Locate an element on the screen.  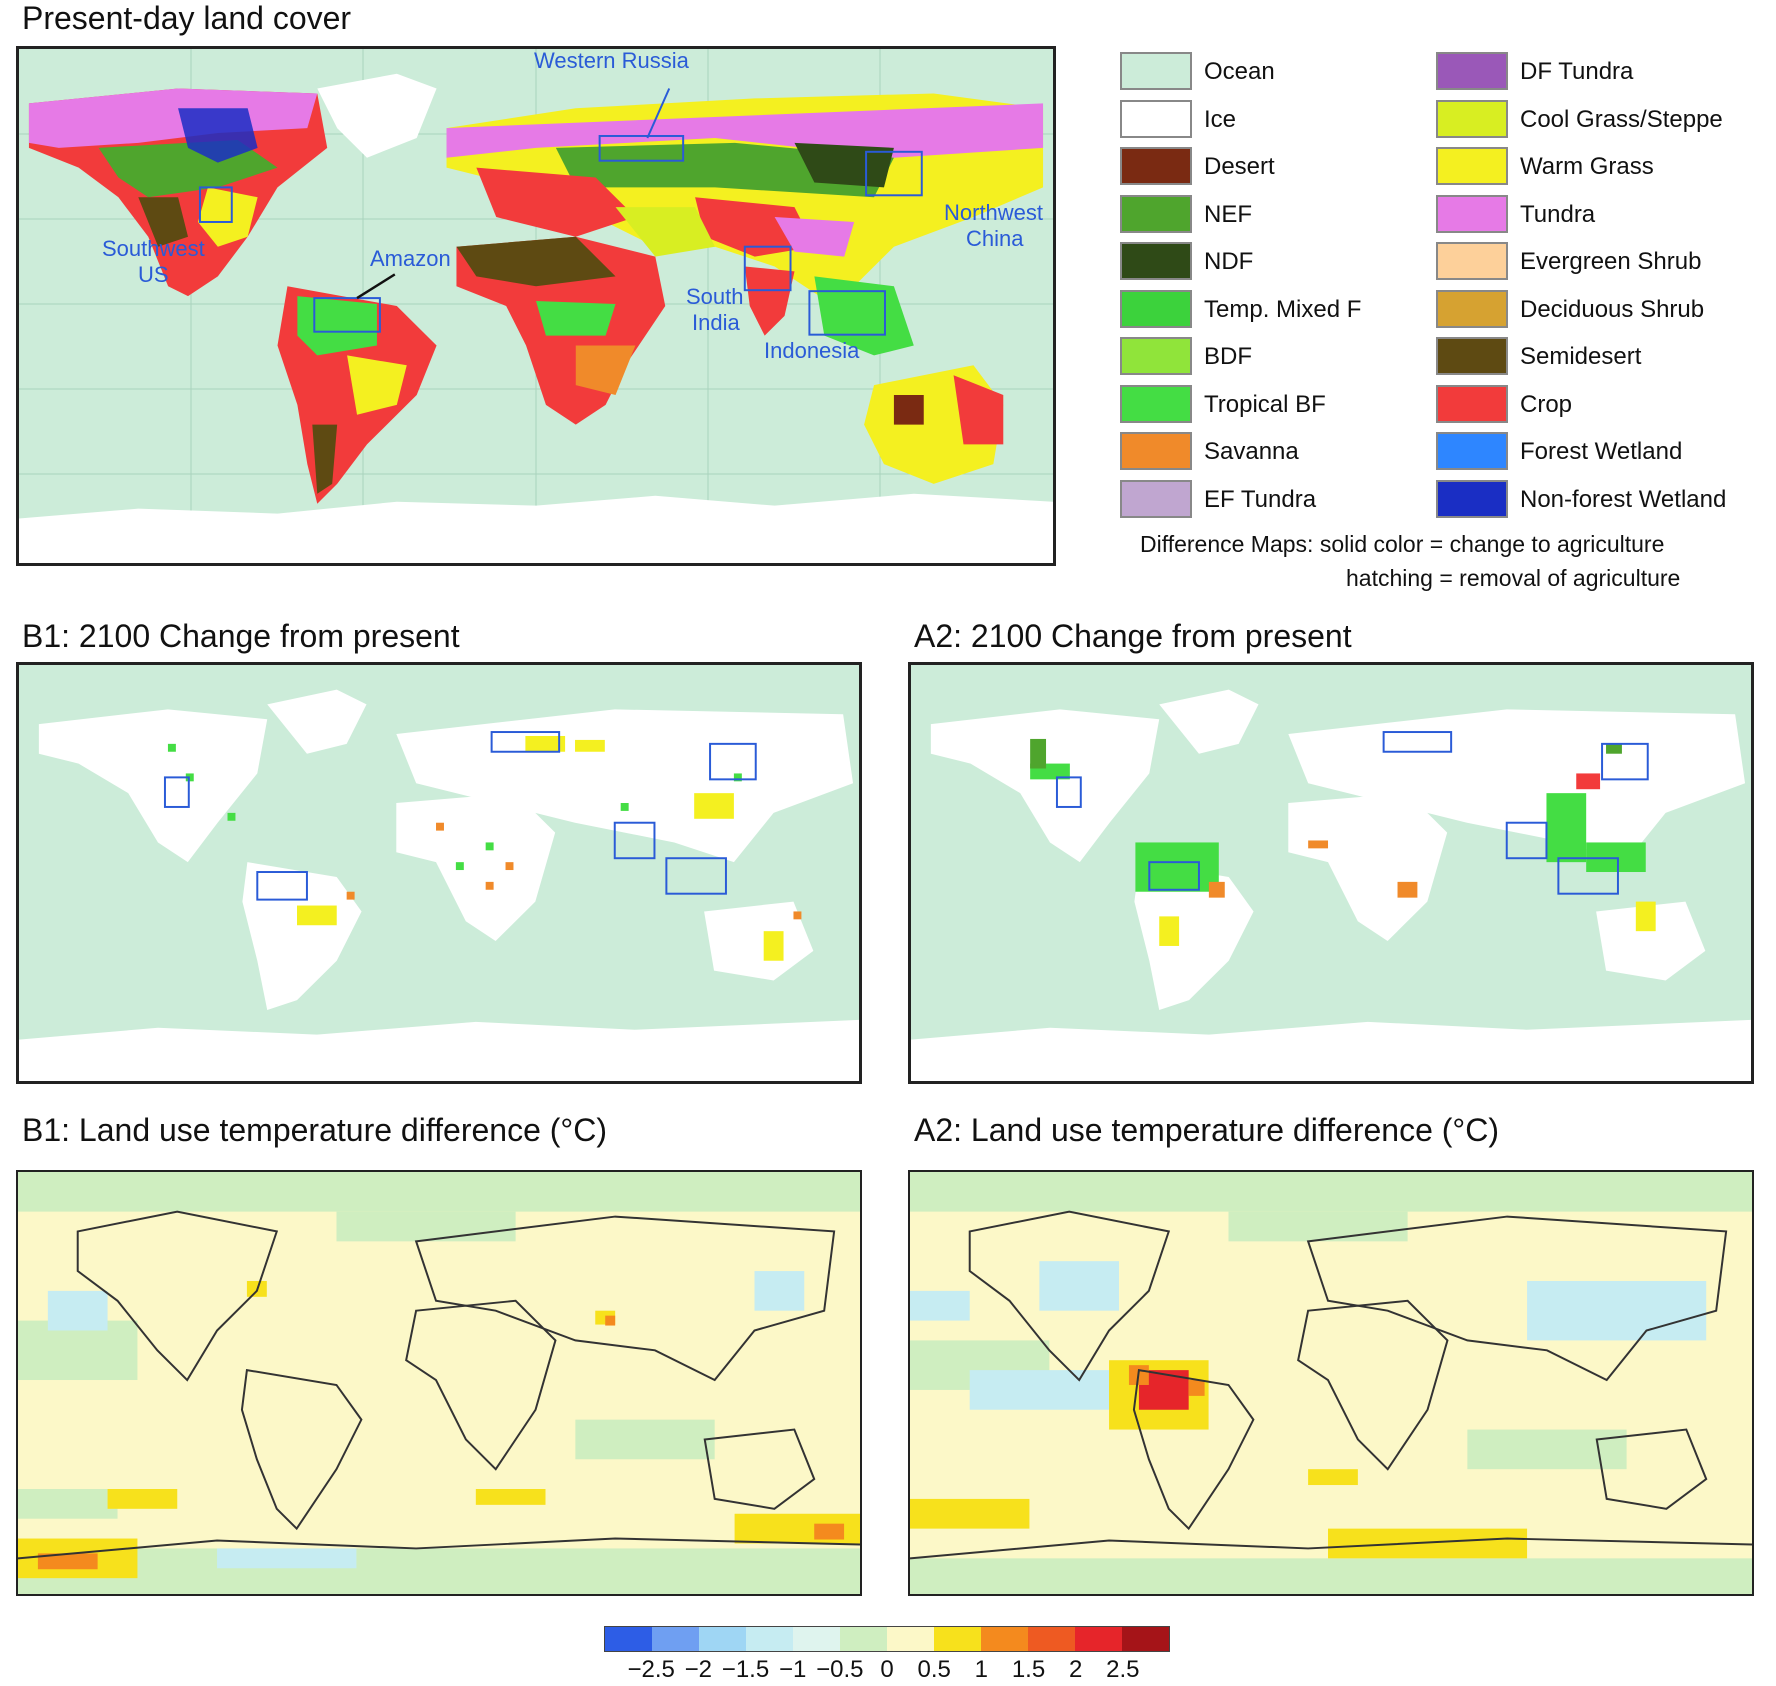
legend-label: DF Tundra is located at coordinates (1577, 71).